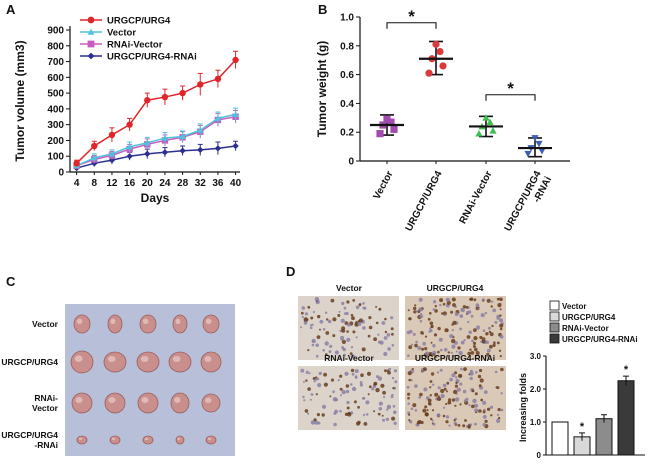  What do you see at coordinates (95, 183) in the screenshot?
I see `x-tick-label: 8` at bounding box center [95, 183].